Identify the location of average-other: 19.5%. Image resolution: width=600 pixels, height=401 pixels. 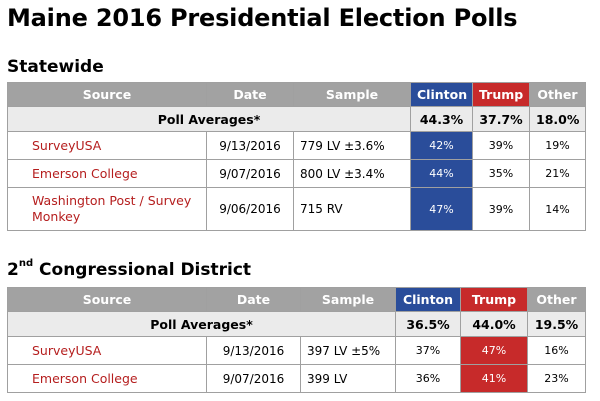
(556, 324).